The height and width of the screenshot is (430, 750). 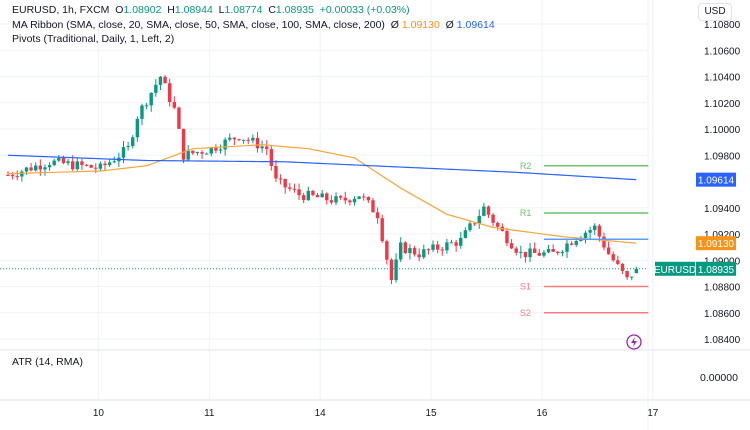 What do you see at coordinates (525, 313) in the screenshot?
I see `pivot-label: S2` at bounding box center [525, 313].